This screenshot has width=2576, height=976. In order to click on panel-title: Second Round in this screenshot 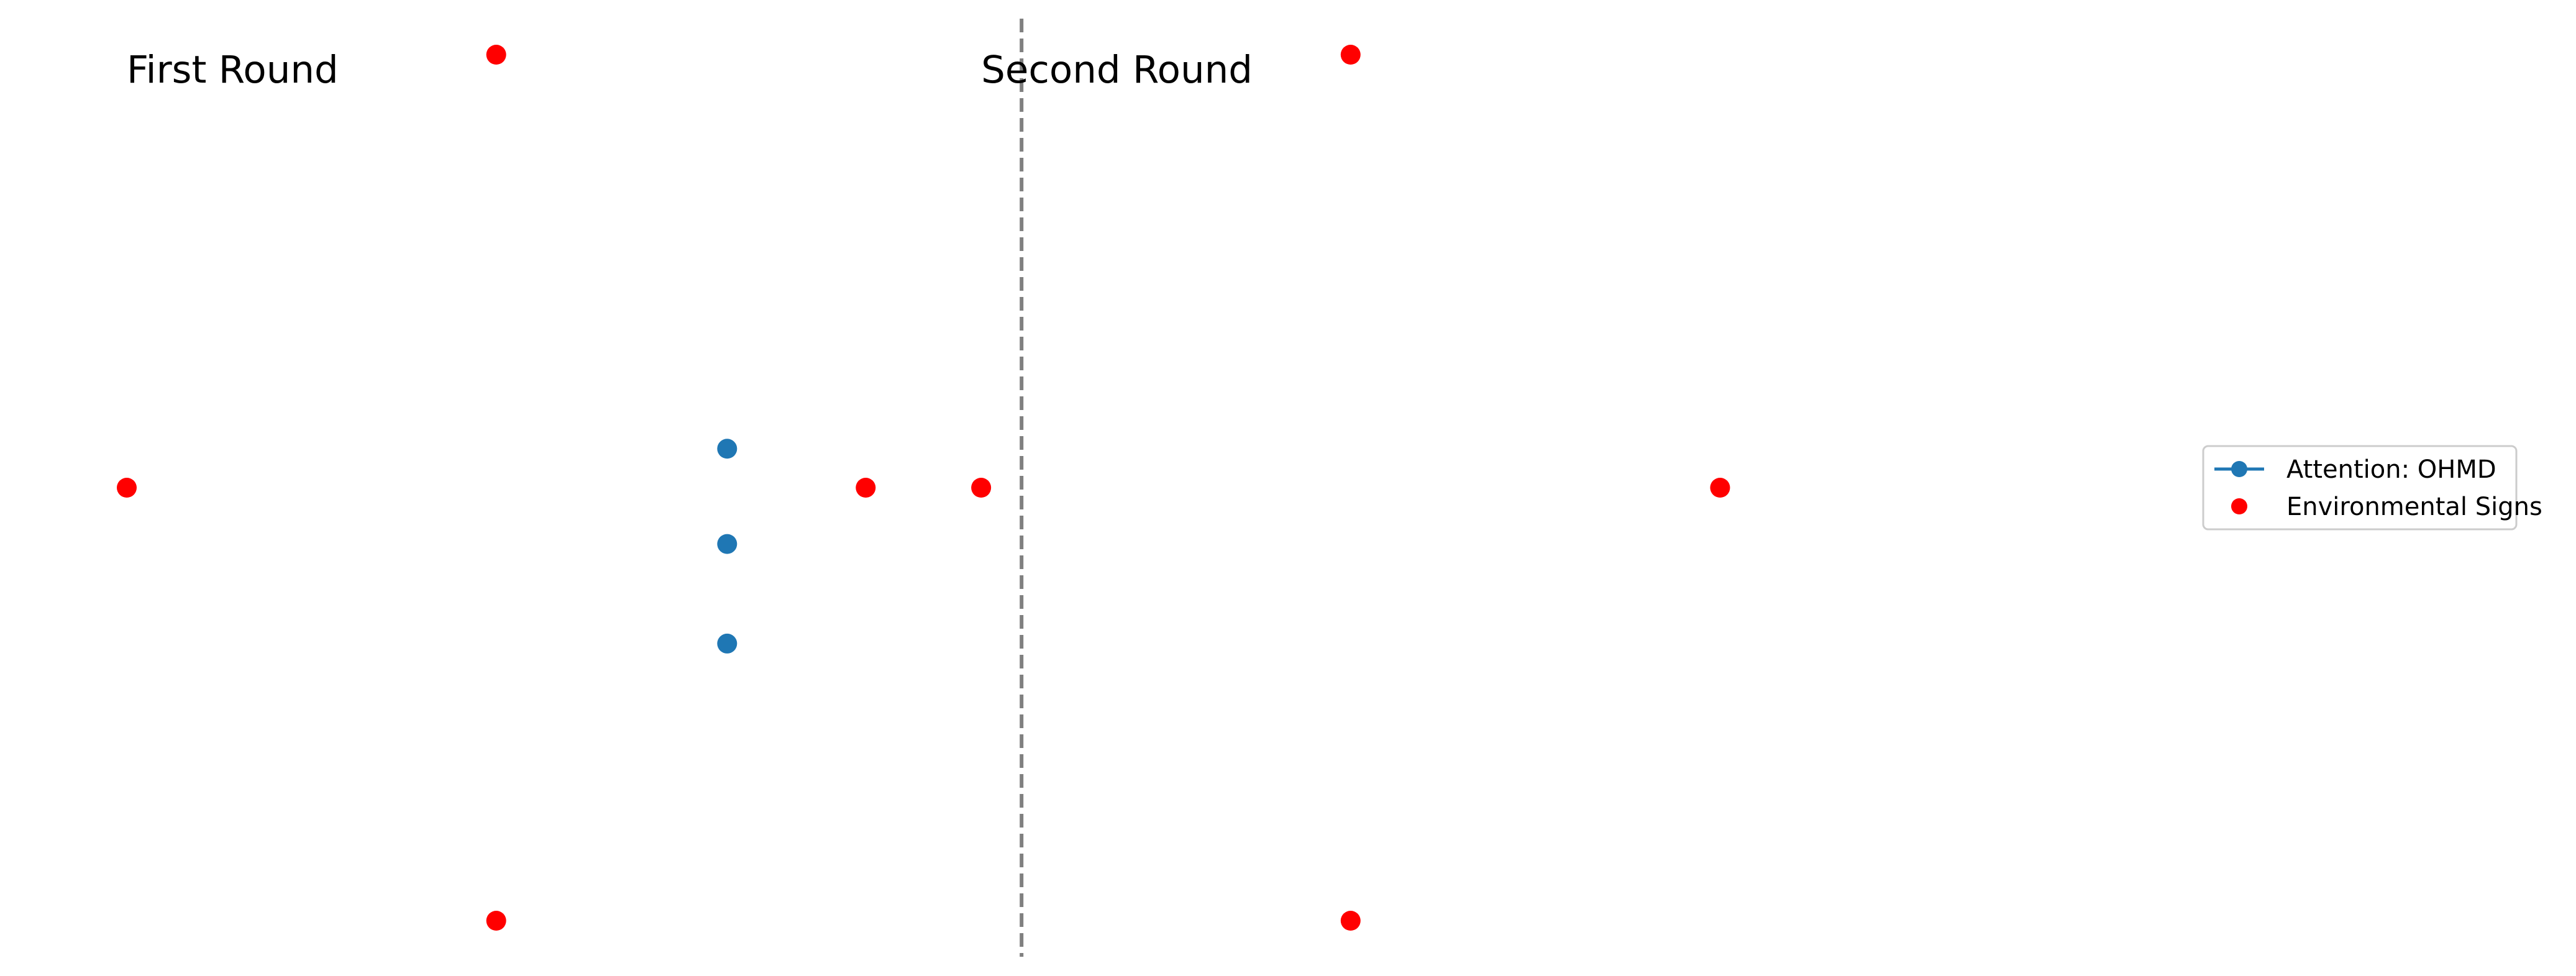, I will do `click(1117, 70)`.